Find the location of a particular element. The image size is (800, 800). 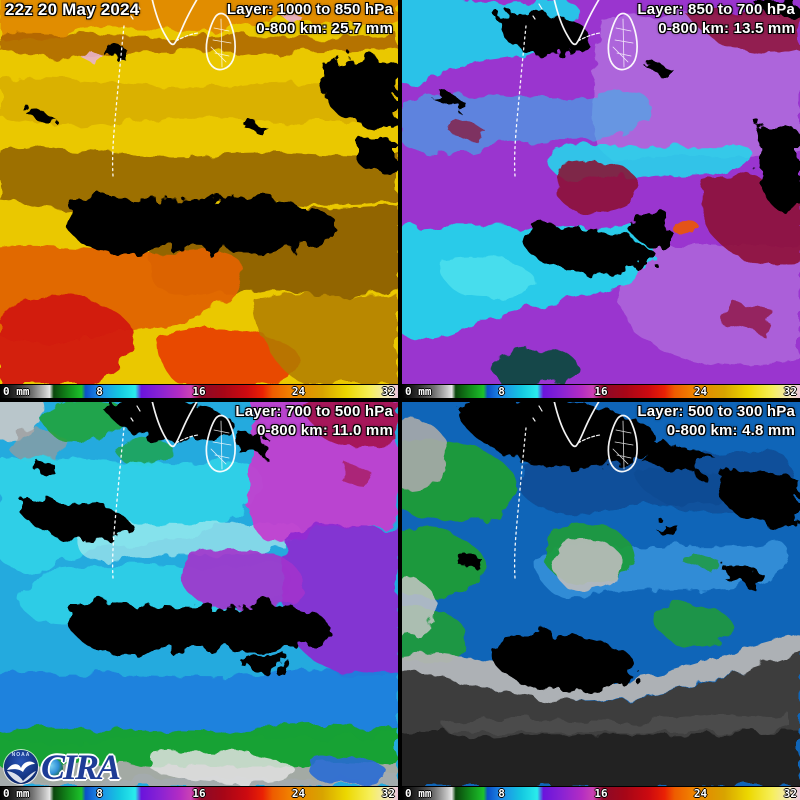

cira-logo-text: CIRA is located at coordinates (81, 767).